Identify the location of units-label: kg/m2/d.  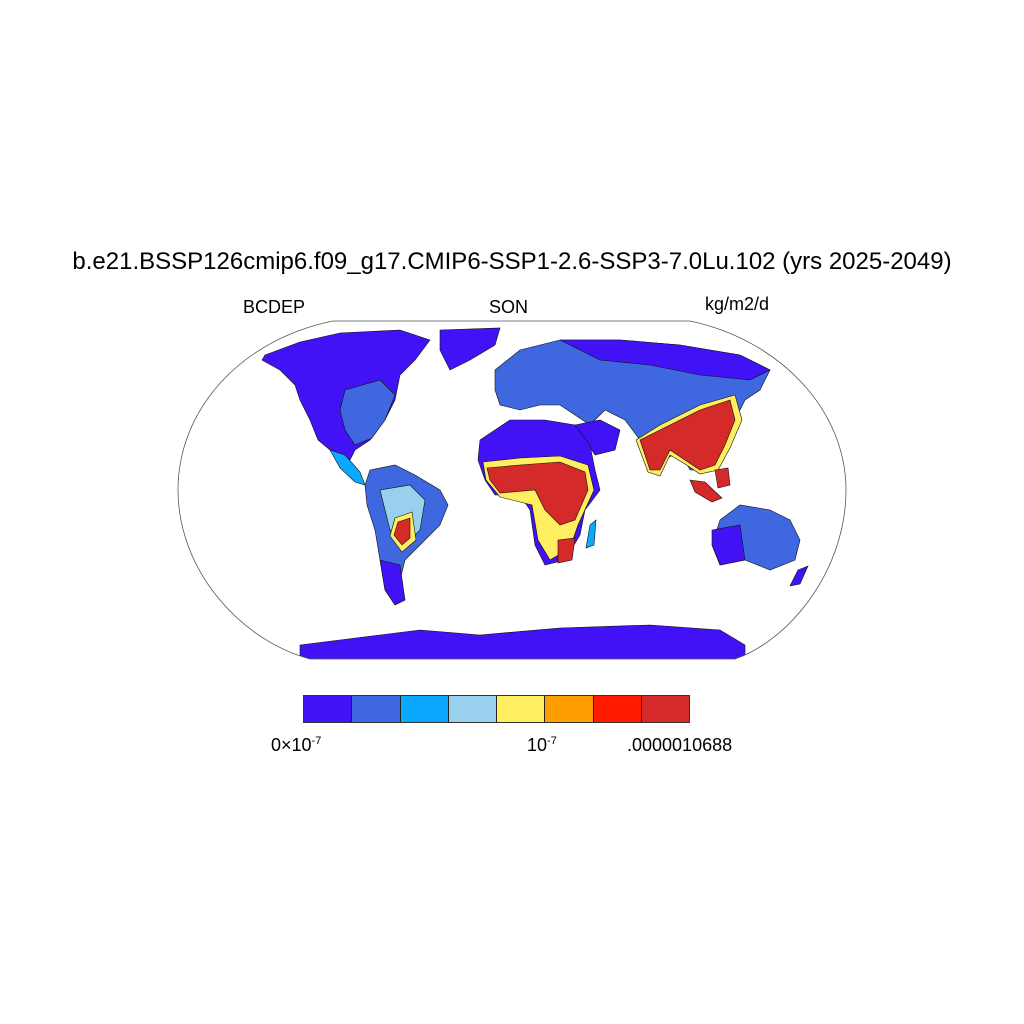
(737, 304).